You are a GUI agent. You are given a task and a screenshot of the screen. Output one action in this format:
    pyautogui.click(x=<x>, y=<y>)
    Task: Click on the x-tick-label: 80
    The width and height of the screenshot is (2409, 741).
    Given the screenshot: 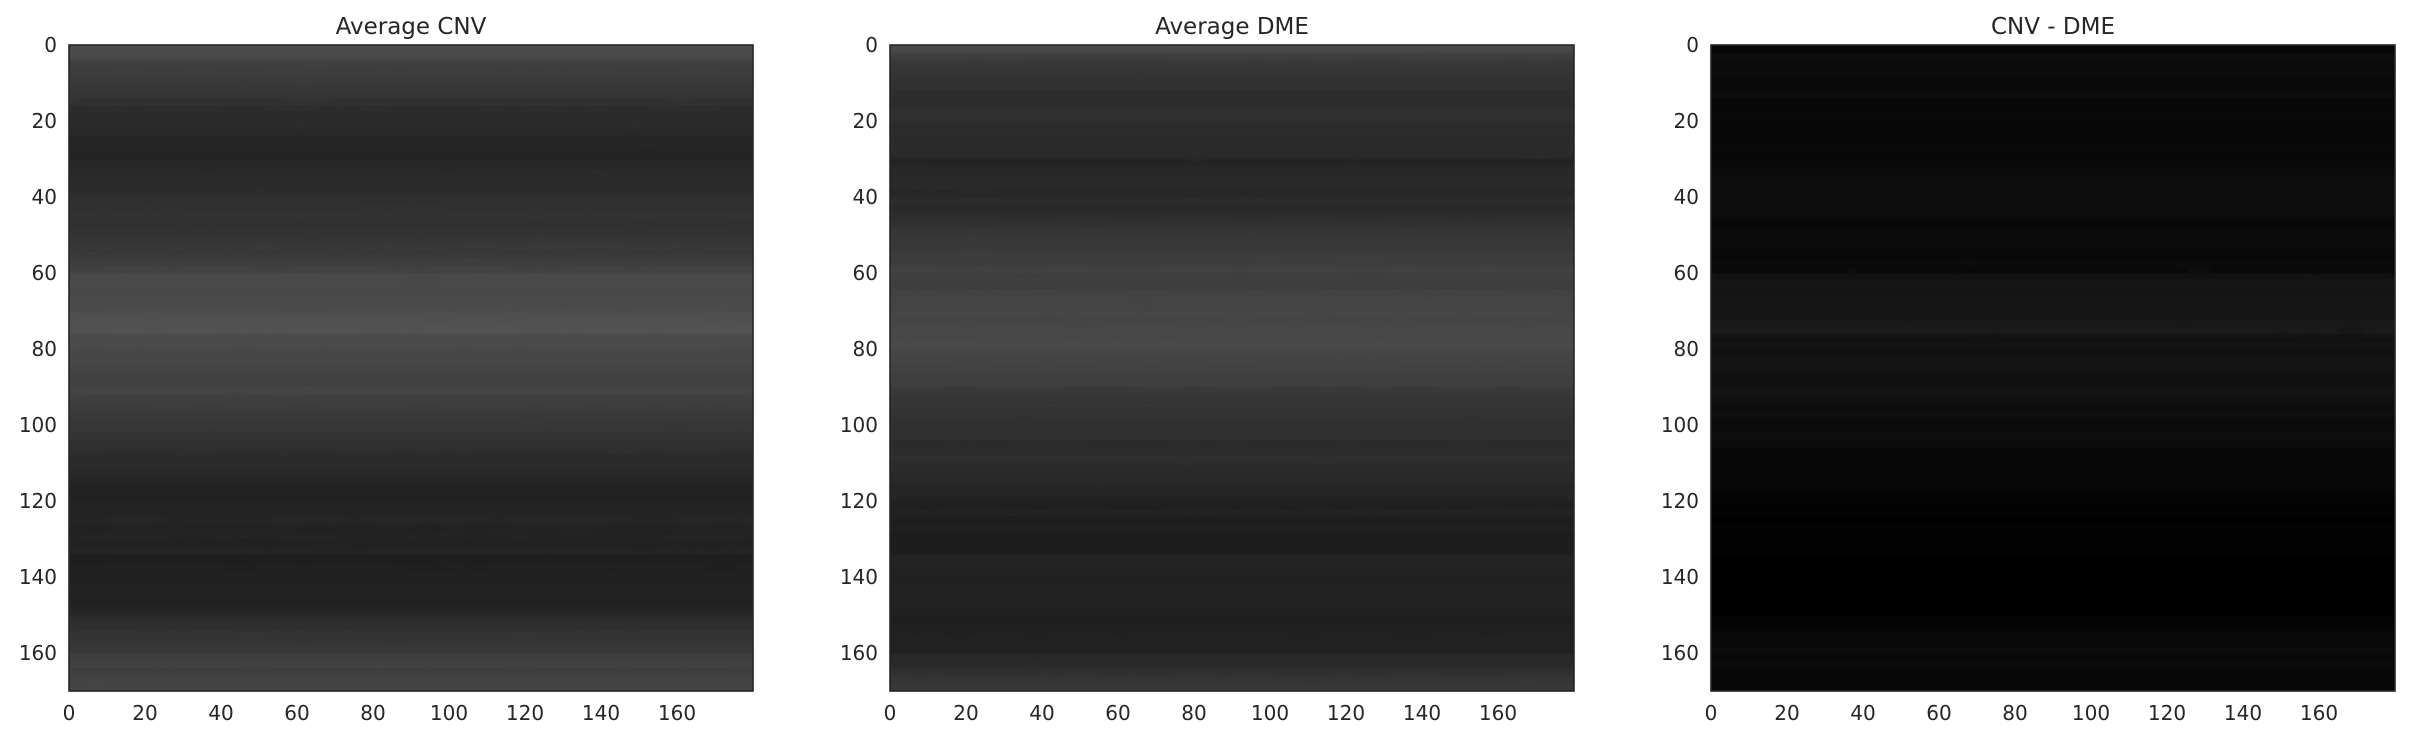 What is the action you would take?
    pyautogui.click(x=2014, y=713)
    